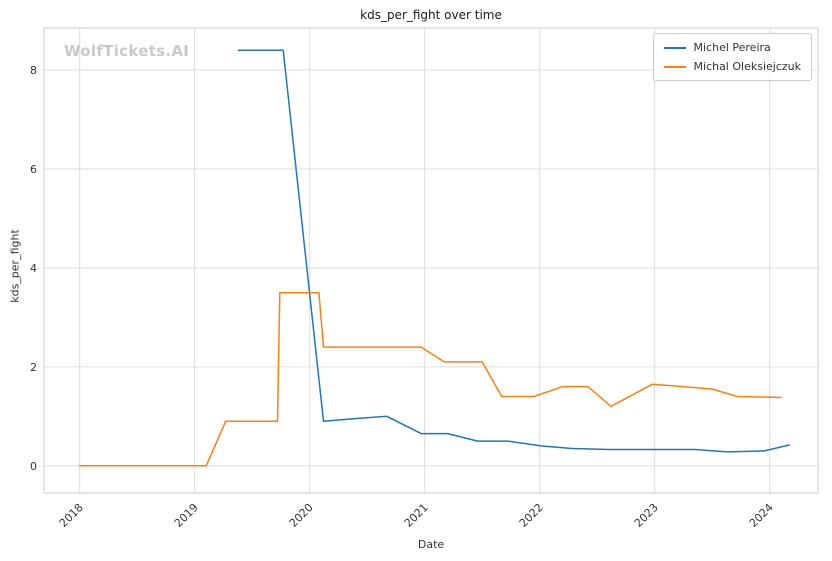 The height and width of the screenshot is (561, 832). Describe the element at coordinates (761, 515) in the screenshot. I see `x-tick-label: 2024` at that location.